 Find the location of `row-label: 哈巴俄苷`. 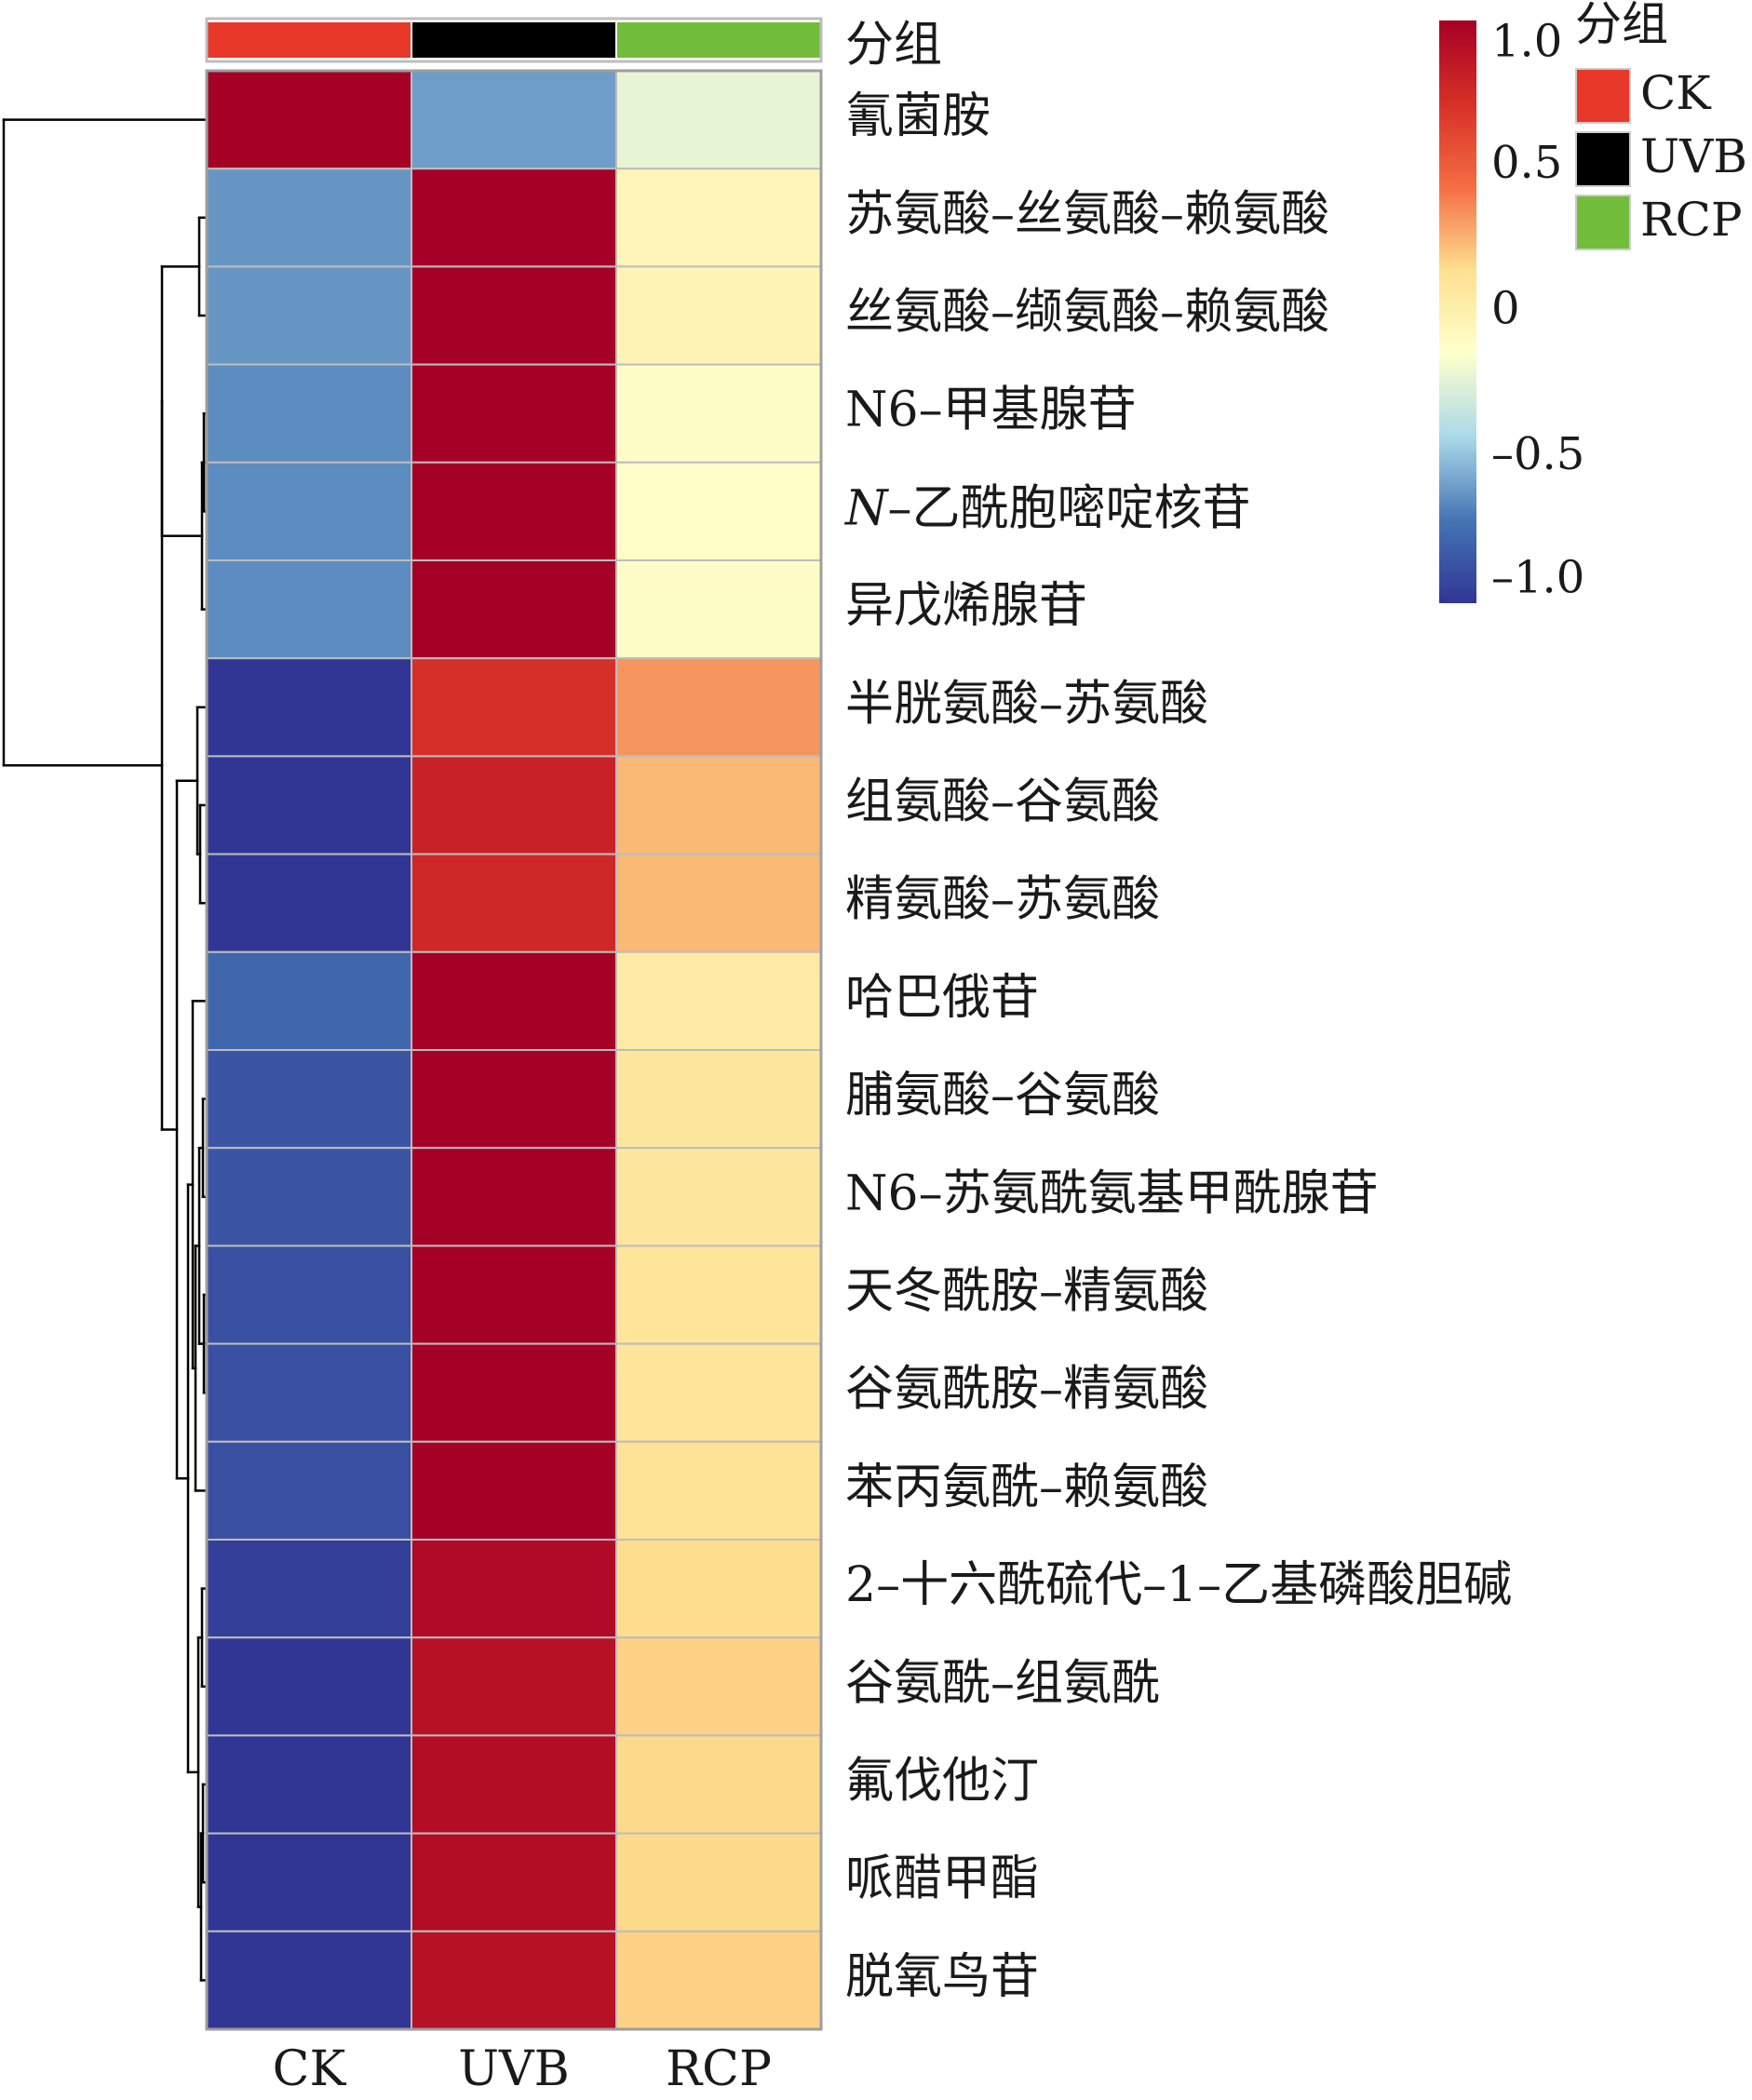

row-label: 哈巴俄苷 is located at coordinates (942, 998).